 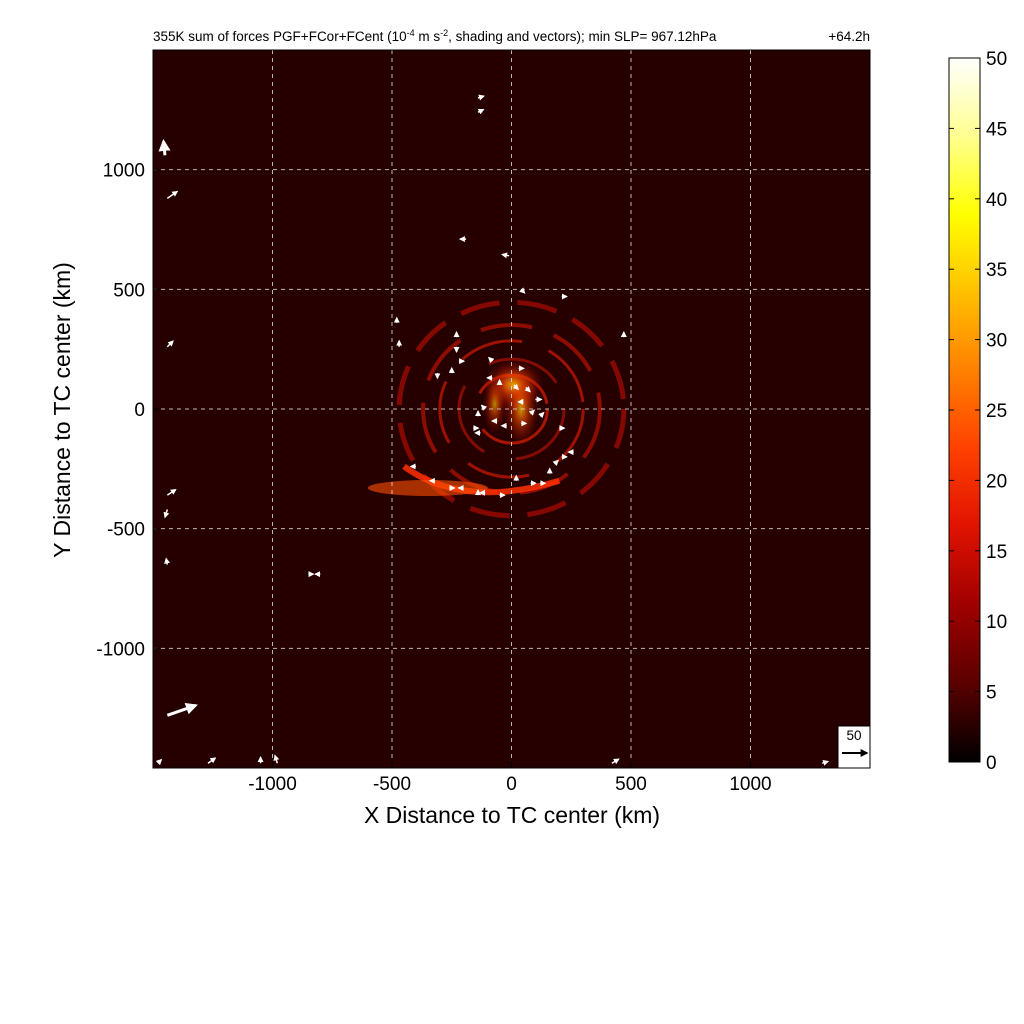 I want to click on forecast-time-label: +64.2h, so click(x=849, y=36).